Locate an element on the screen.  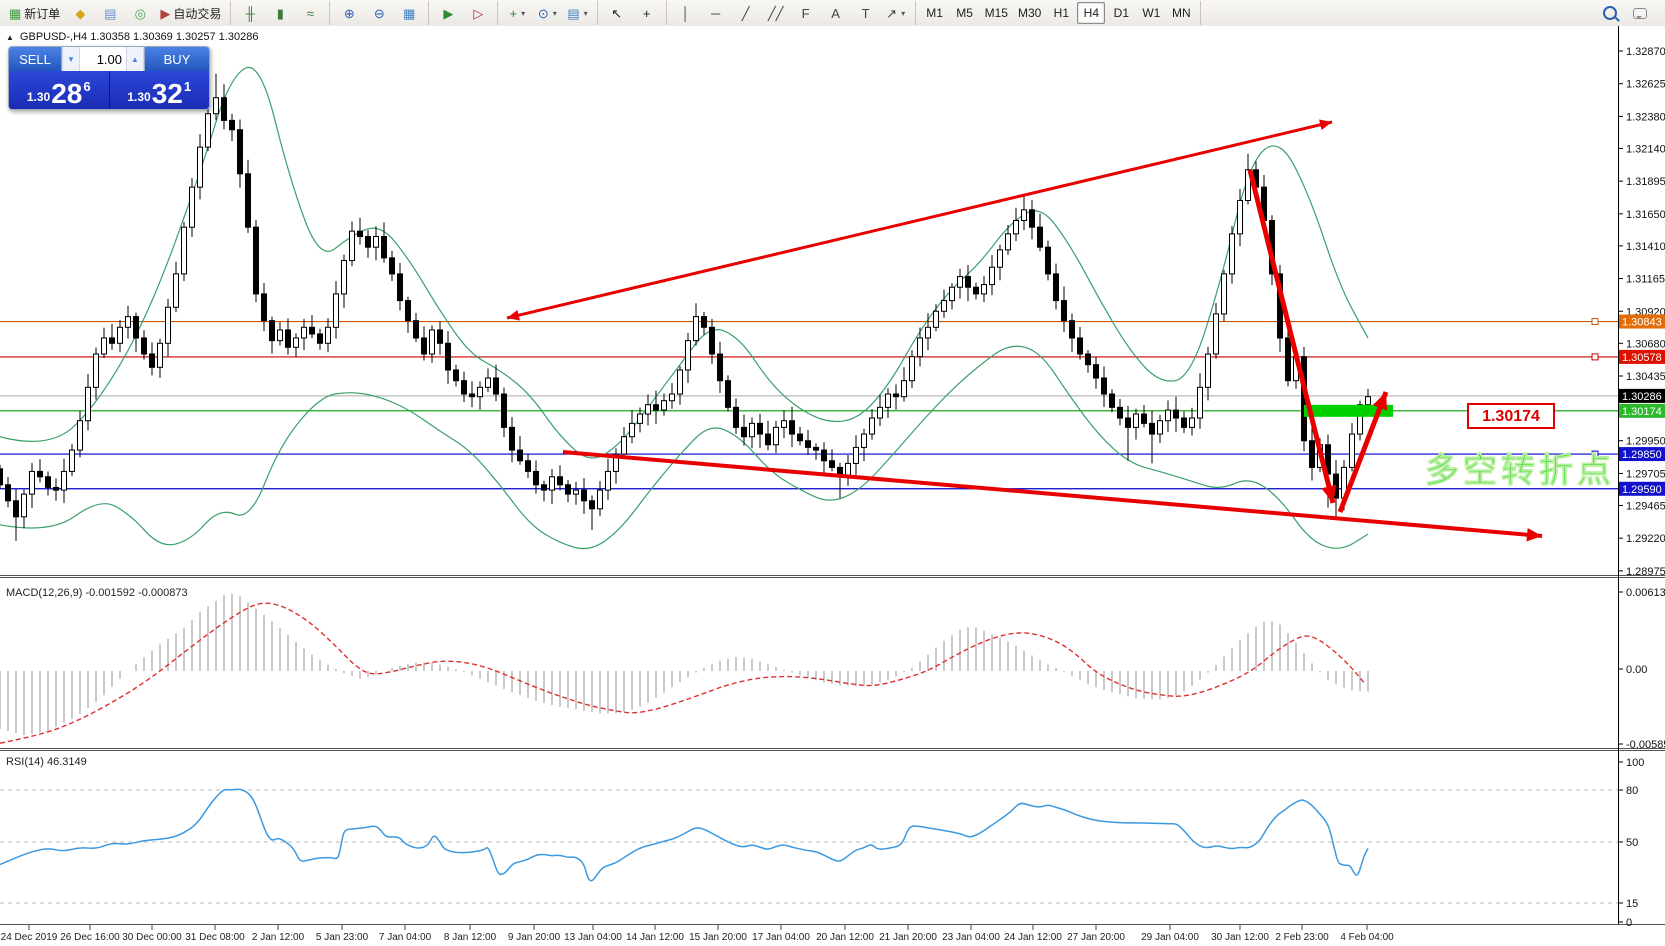
text-label-button: T is located at coordinates (866, 13).